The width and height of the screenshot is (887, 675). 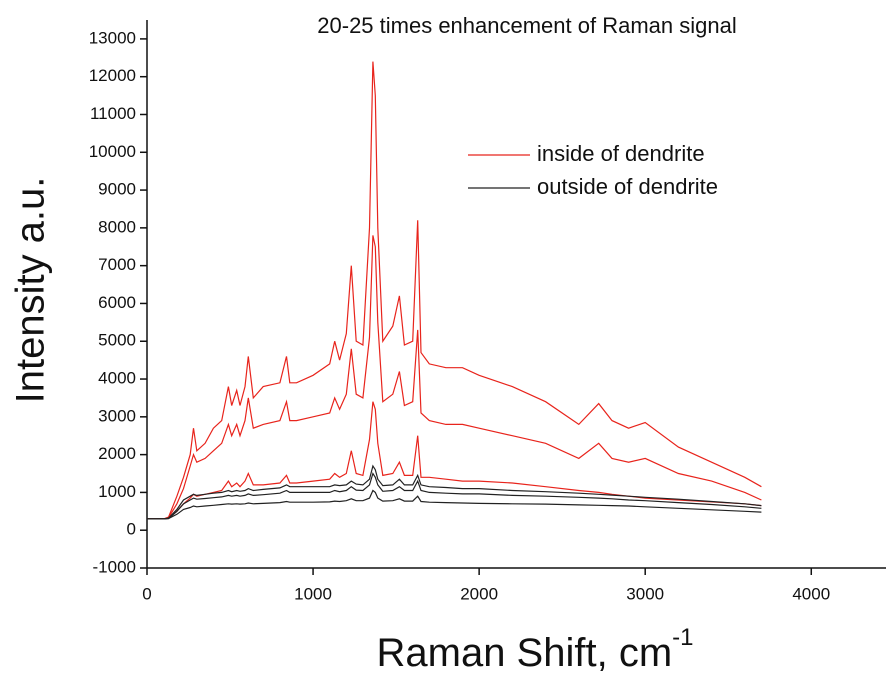 I want to click on y-tick-label: 9000, so click(x=117, y=189).